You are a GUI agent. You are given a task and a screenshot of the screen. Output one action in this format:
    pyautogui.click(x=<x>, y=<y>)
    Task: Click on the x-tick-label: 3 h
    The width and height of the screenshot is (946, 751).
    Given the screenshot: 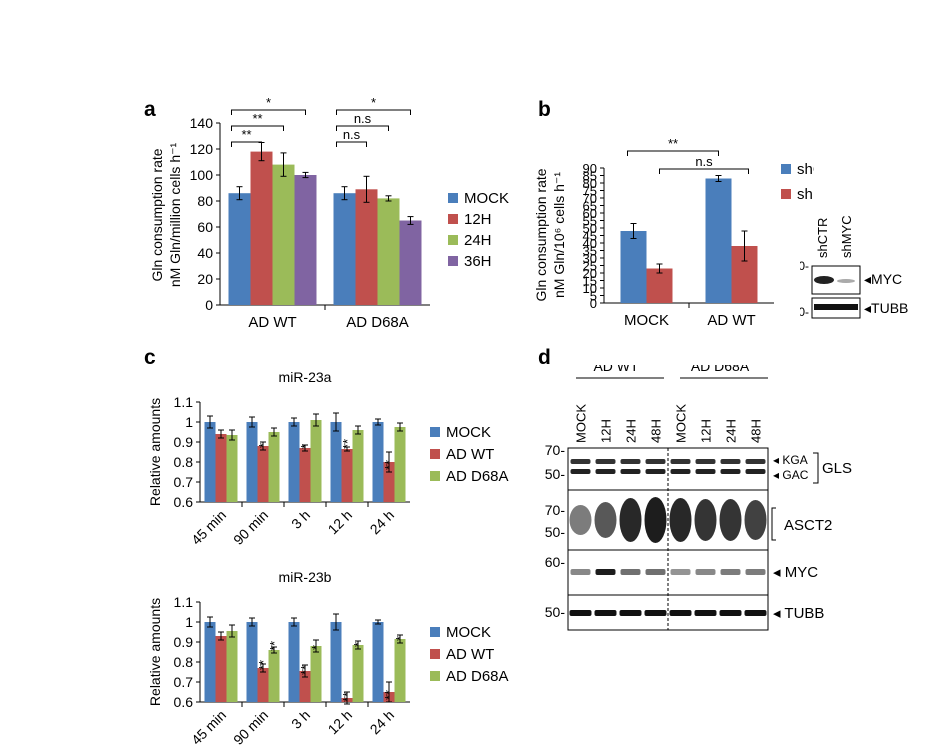 What is the action you would take?
    pyautogui.click(x=300, y=719)
    